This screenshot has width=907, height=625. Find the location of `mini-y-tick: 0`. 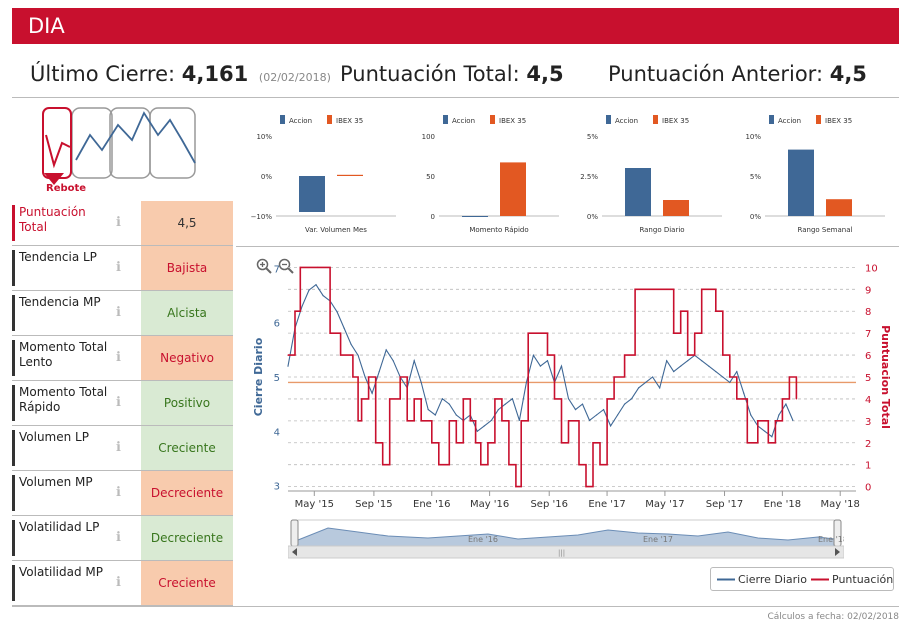

mini-y-tick: 0 is located at coordinates (433, 217).